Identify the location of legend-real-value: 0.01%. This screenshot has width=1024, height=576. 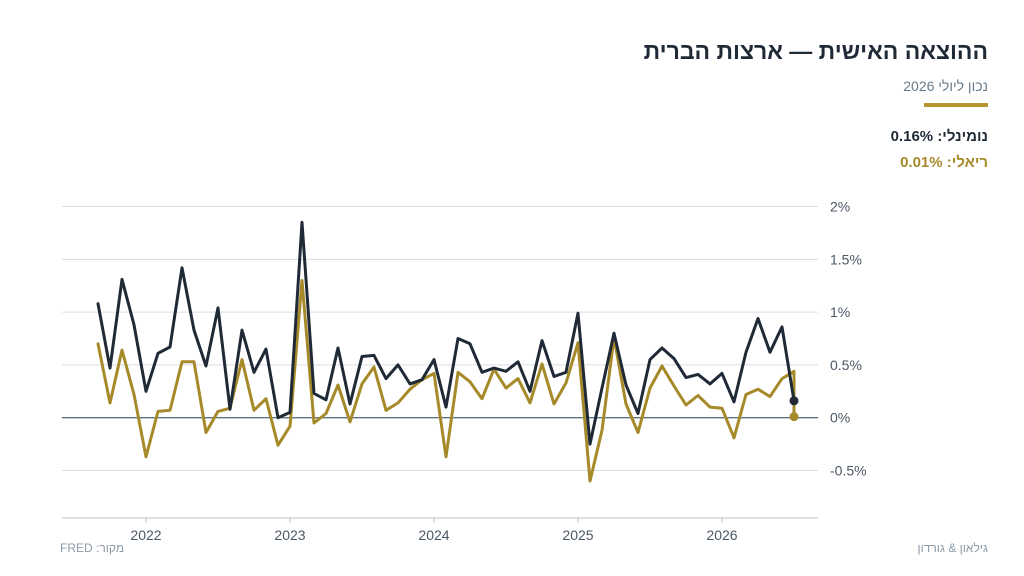
(921, 162).